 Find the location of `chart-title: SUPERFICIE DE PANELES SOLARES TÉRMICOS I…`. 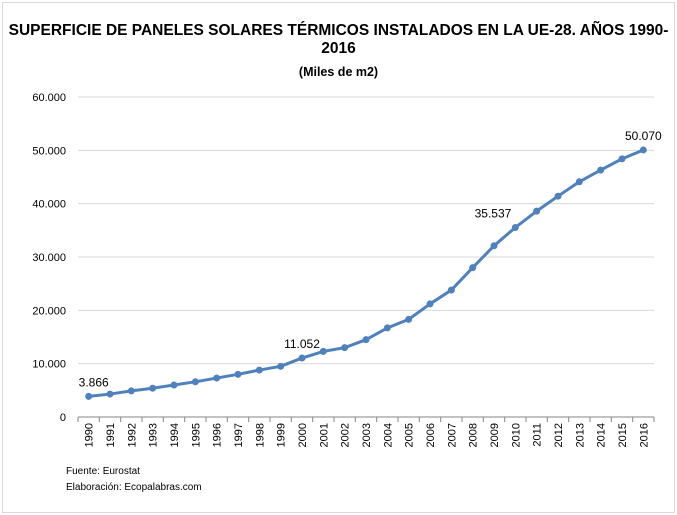

chart-title: SUPERFICIE DE PANELES SOLARES TÉRMICOS I… is located at coordinates (338, 39).